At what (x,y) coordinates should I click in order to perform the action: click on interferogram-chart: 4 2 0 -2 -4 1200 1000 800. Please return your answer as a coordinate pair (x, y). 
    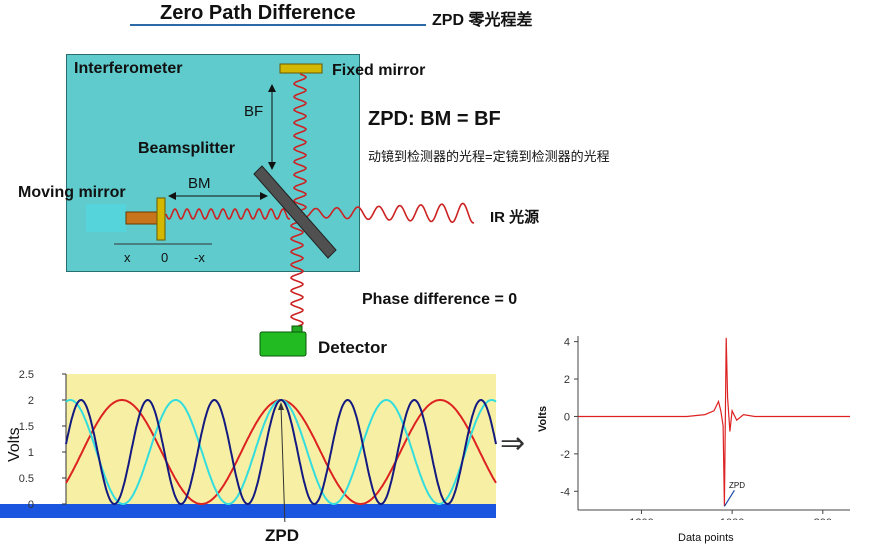
    Looking at the image, I should click on (705, 428).